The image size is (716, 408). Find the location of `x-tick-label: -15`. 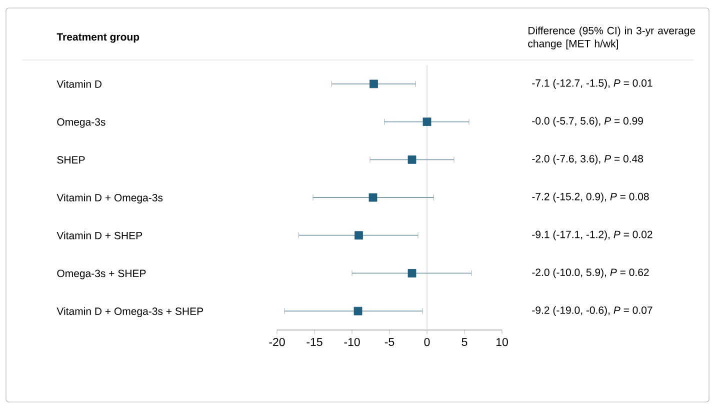

x-tick-label: -15 is located at coordinates (314, 342).